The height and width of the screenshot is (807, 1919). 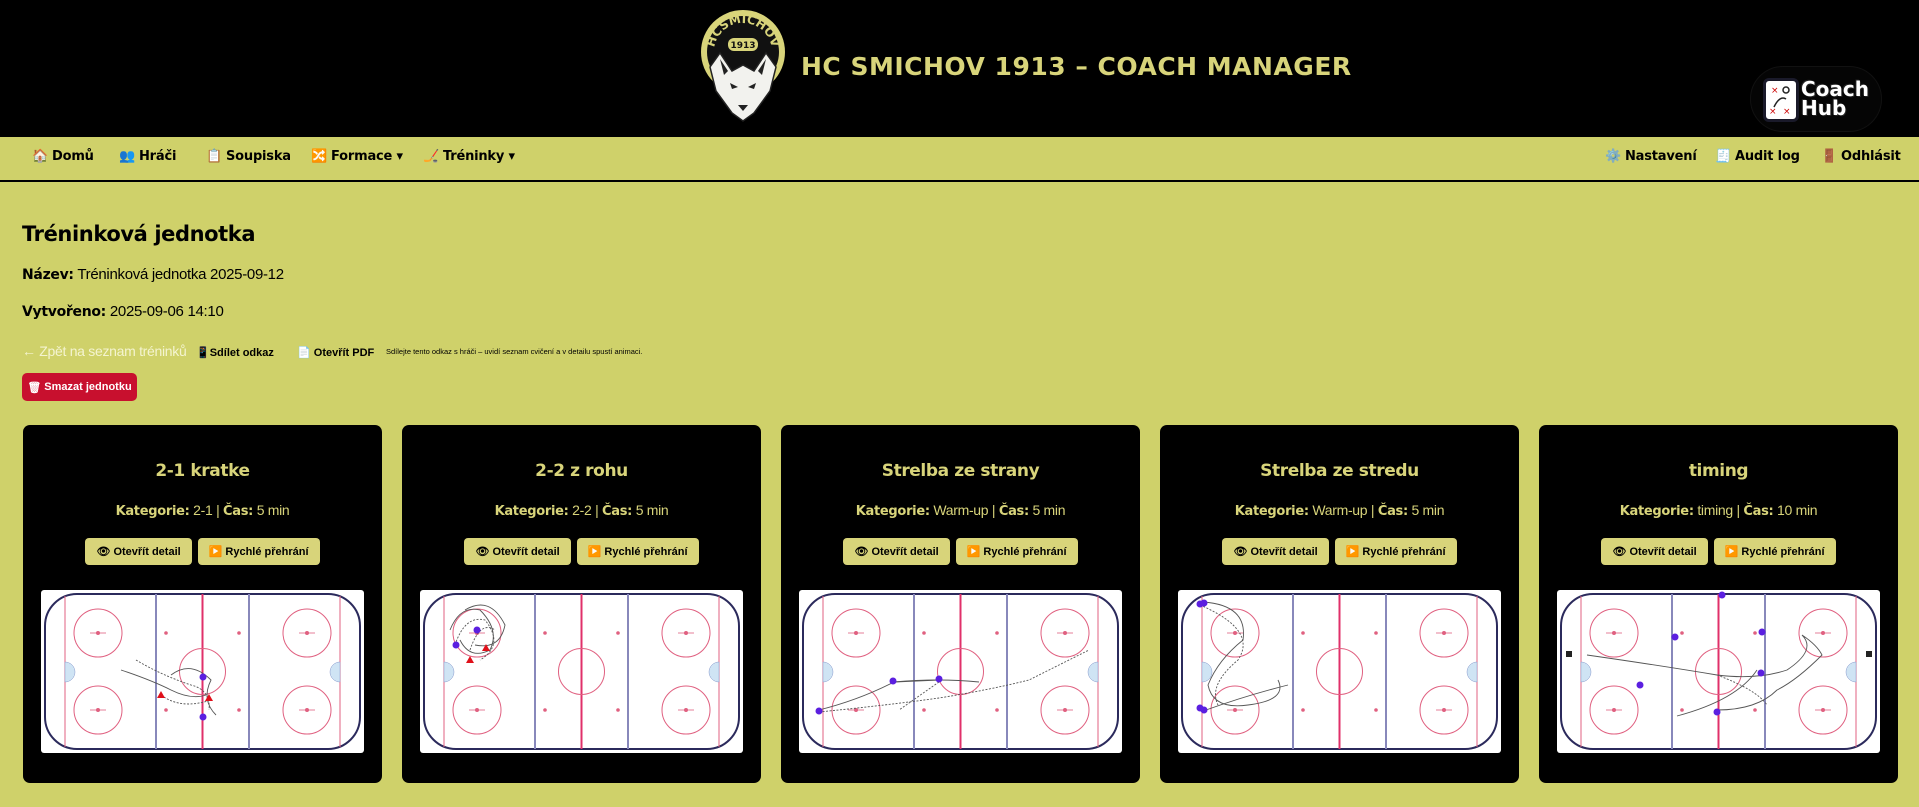 I want to click on page-title: Tréninková jednotka, so click(x=139, y=234).